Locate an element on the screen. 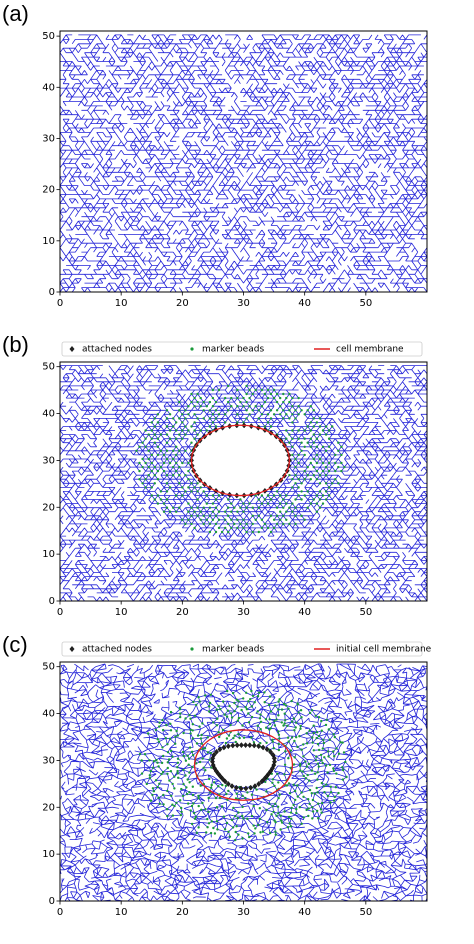 This screenshot has height=944, width=474. panel-label: (a) is located at coordinates (15, 13).